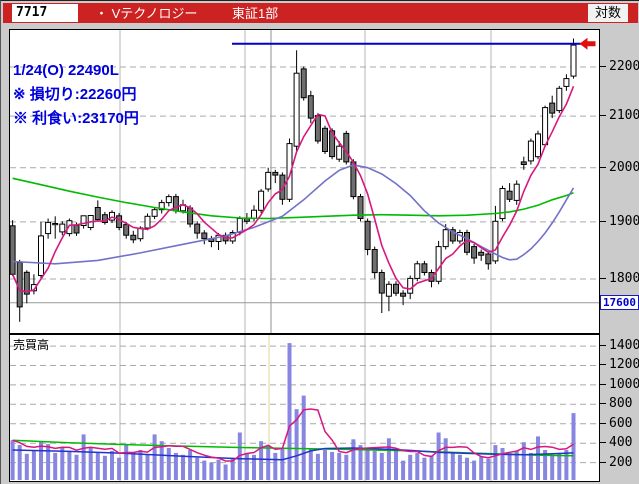 This screenshot has width=639, height=484. Describe the element at coordinates (45, 13) in the screenshot. I see `ticker-code: 7717` at that location.